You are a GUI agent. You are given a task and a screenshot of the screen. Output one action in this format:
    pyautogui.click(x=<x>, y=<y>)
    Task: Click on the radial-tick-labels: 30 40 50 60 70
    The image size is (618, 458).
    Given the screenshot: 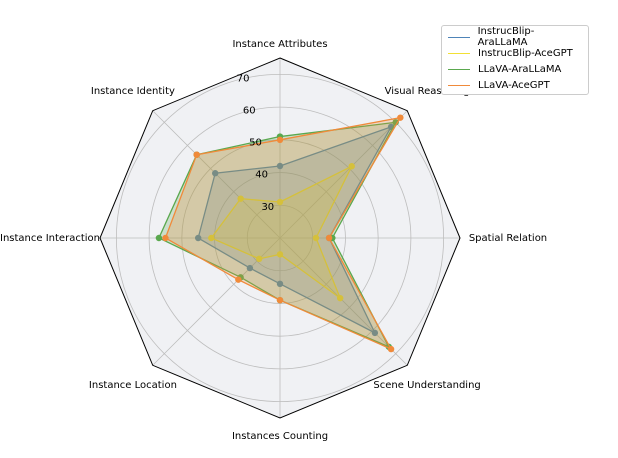 What is the action you would take?
    pyautogui.click(x=255, y=143)
    